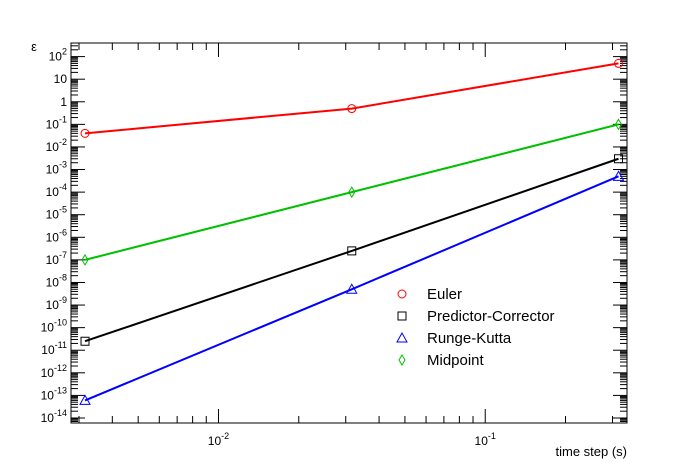 The image size is (696, 472). I want to click on y-tick-label: 10⁻¹, so click(56, 122).